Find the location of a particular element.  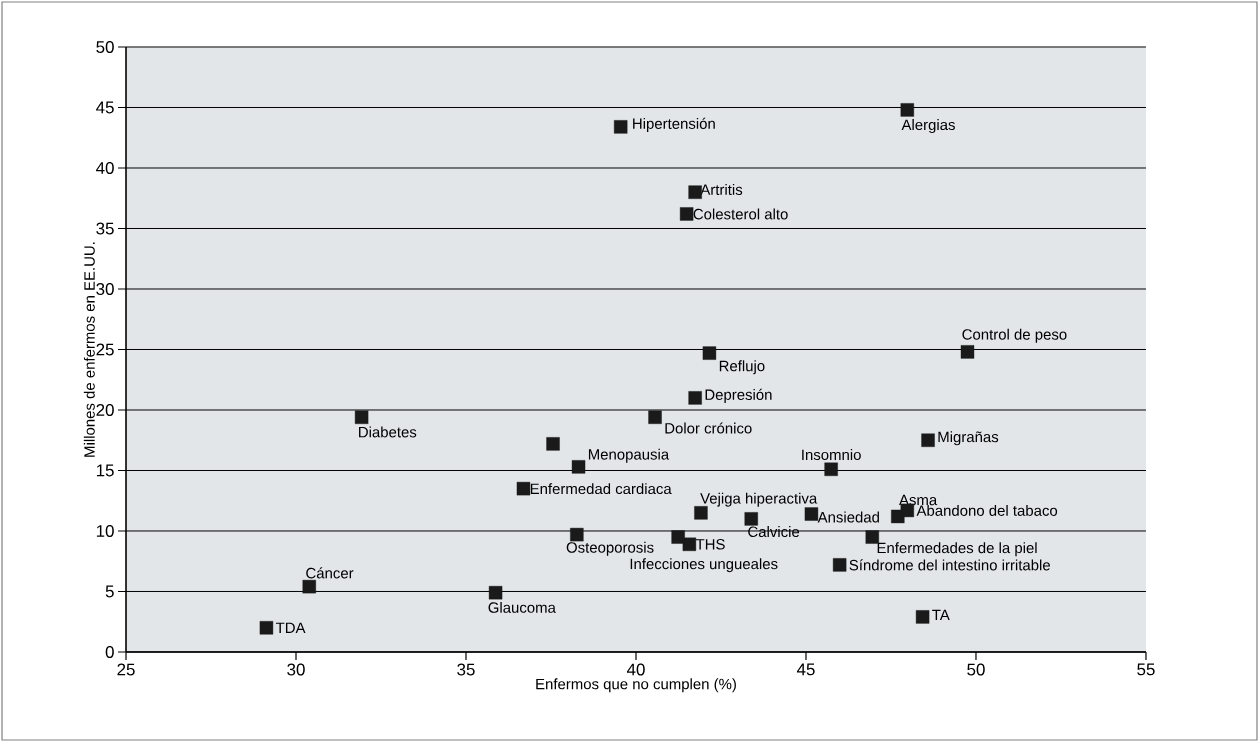

annotation: Colesterol alto is located at coordinates (740, 214).